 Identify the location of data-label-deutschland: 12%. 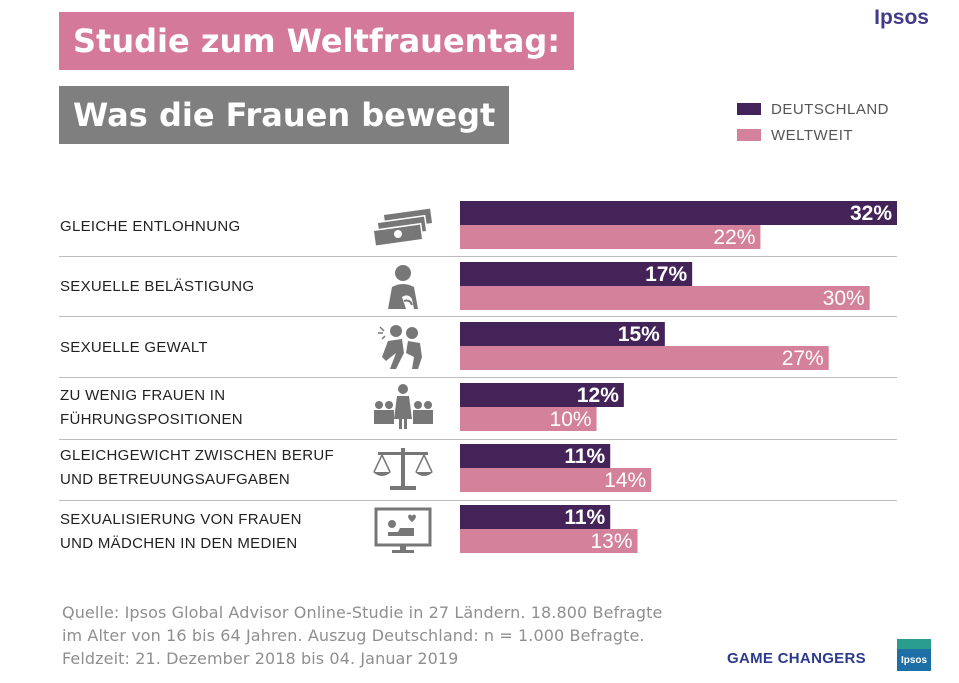
(598, 395).